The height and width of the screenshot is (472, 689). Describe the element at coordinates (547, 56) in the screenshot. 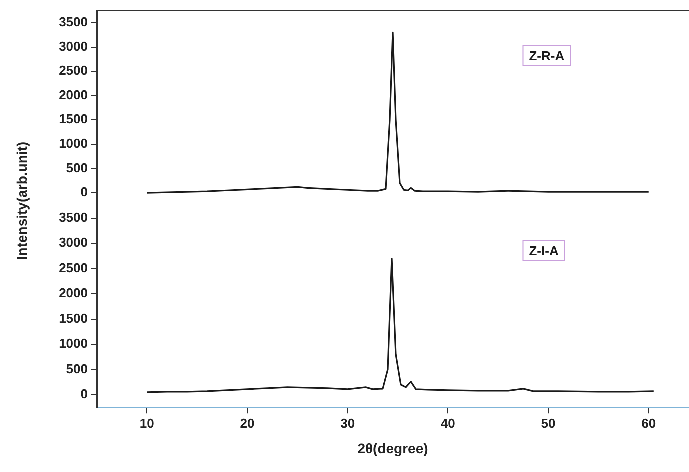

I see `text: Z-R-A` at that location.